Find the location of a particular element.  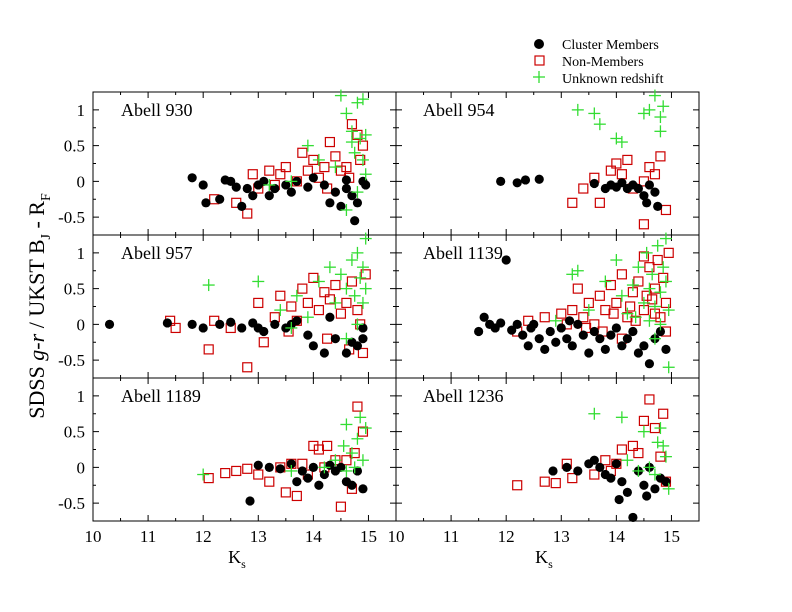

y-tick-label: 0 is located at coordinates (81, 181).